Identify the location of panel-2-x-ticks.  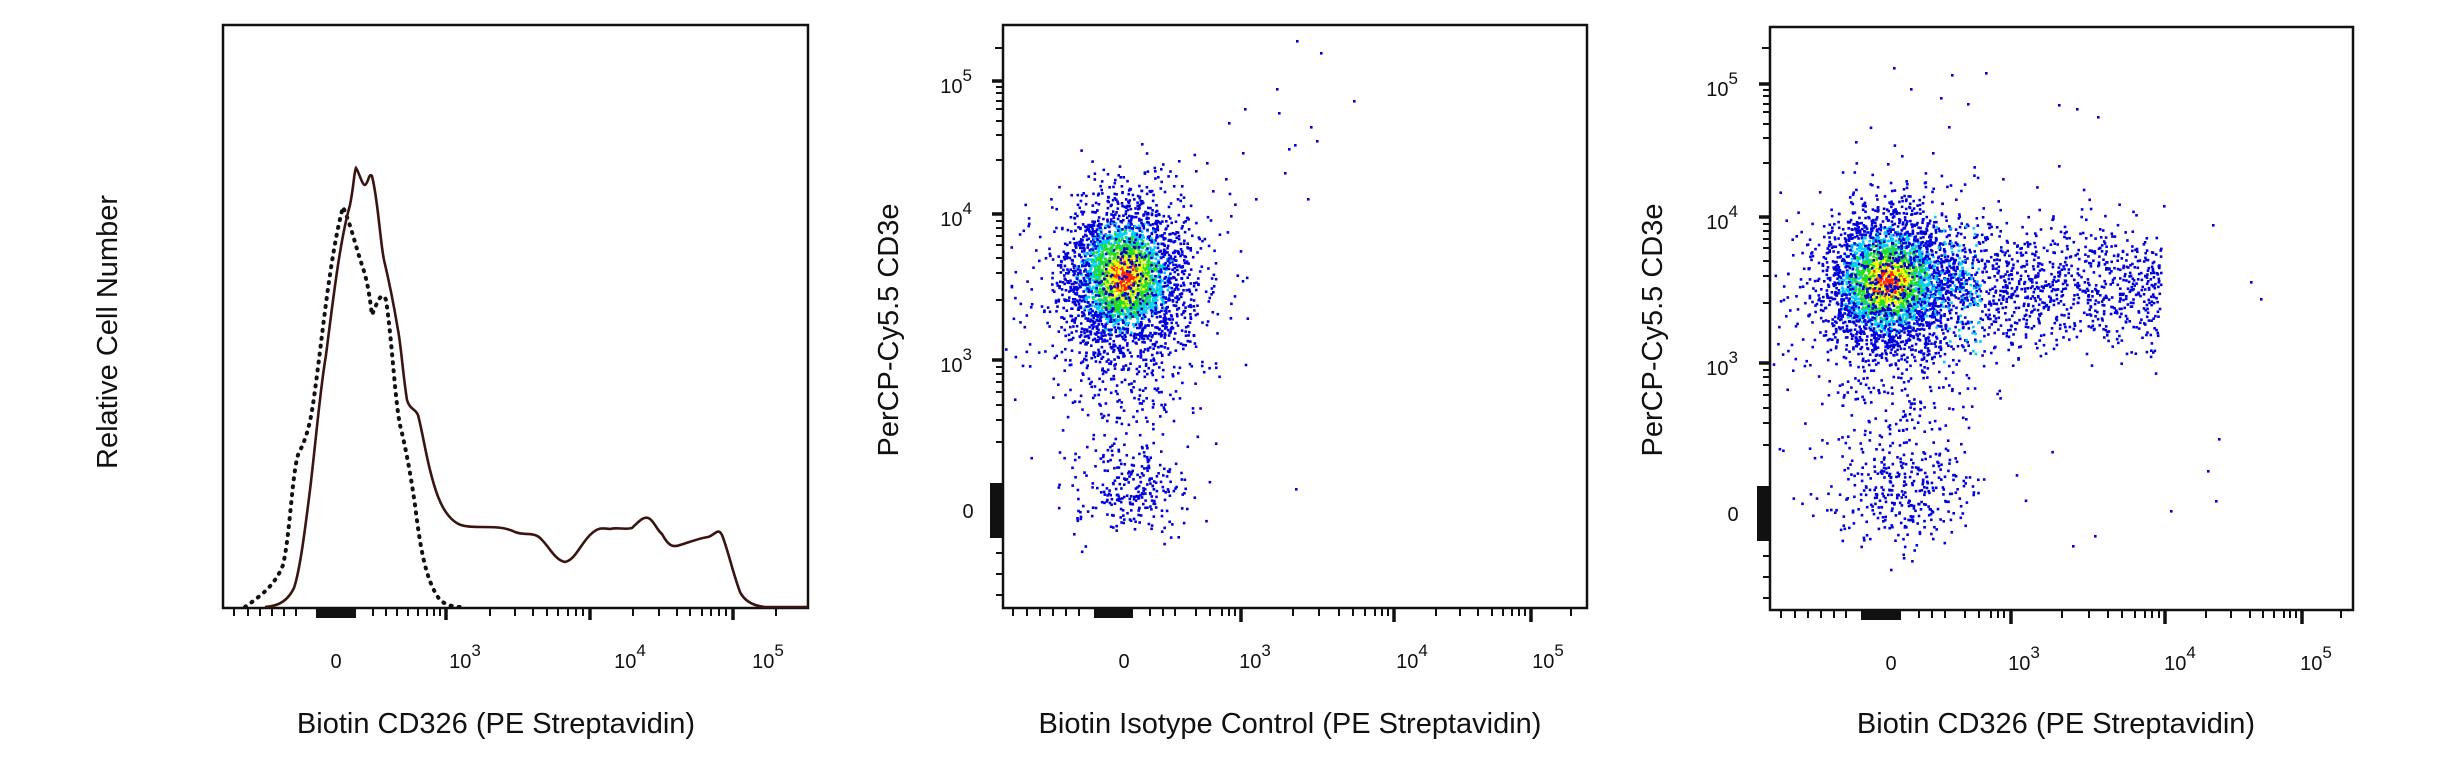
(1292, 615).